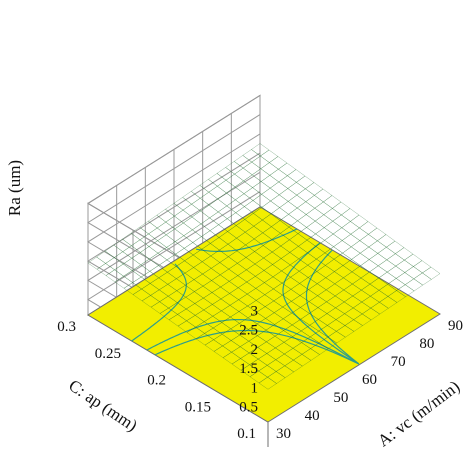 Image resolution: width=474 pixels, height=474 pixels. I want to click on x-tick-label: 80, so click(426, 344).